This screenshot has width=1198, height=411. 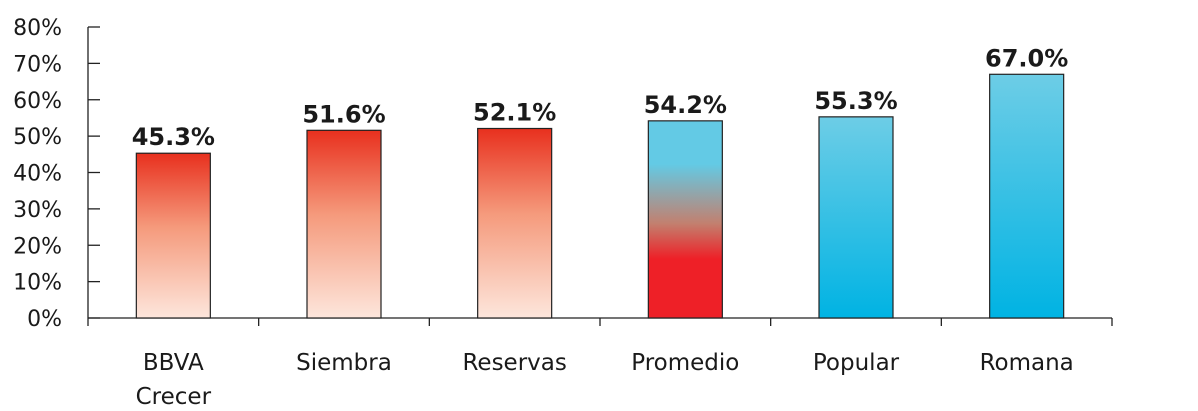 I want to click on y-tick-label: 20%, so click(x=37, y=246).